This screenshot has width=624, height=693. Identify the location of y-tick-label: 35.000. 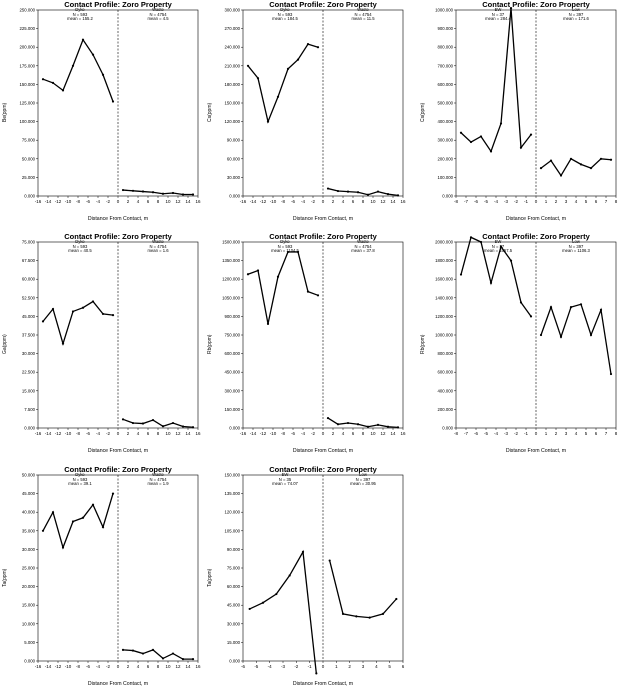
(29, 530).